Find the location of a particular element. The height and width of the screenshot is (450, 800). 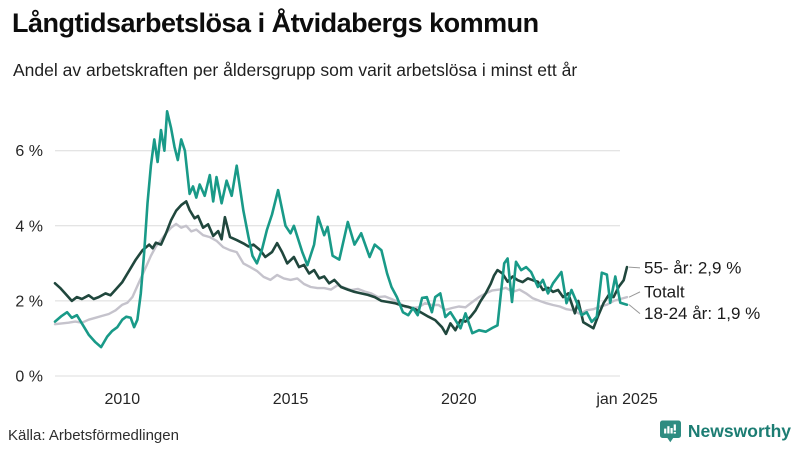

series-end-label-1824: 18-24 år: 1,9 % is located at coordinates (702, 313).